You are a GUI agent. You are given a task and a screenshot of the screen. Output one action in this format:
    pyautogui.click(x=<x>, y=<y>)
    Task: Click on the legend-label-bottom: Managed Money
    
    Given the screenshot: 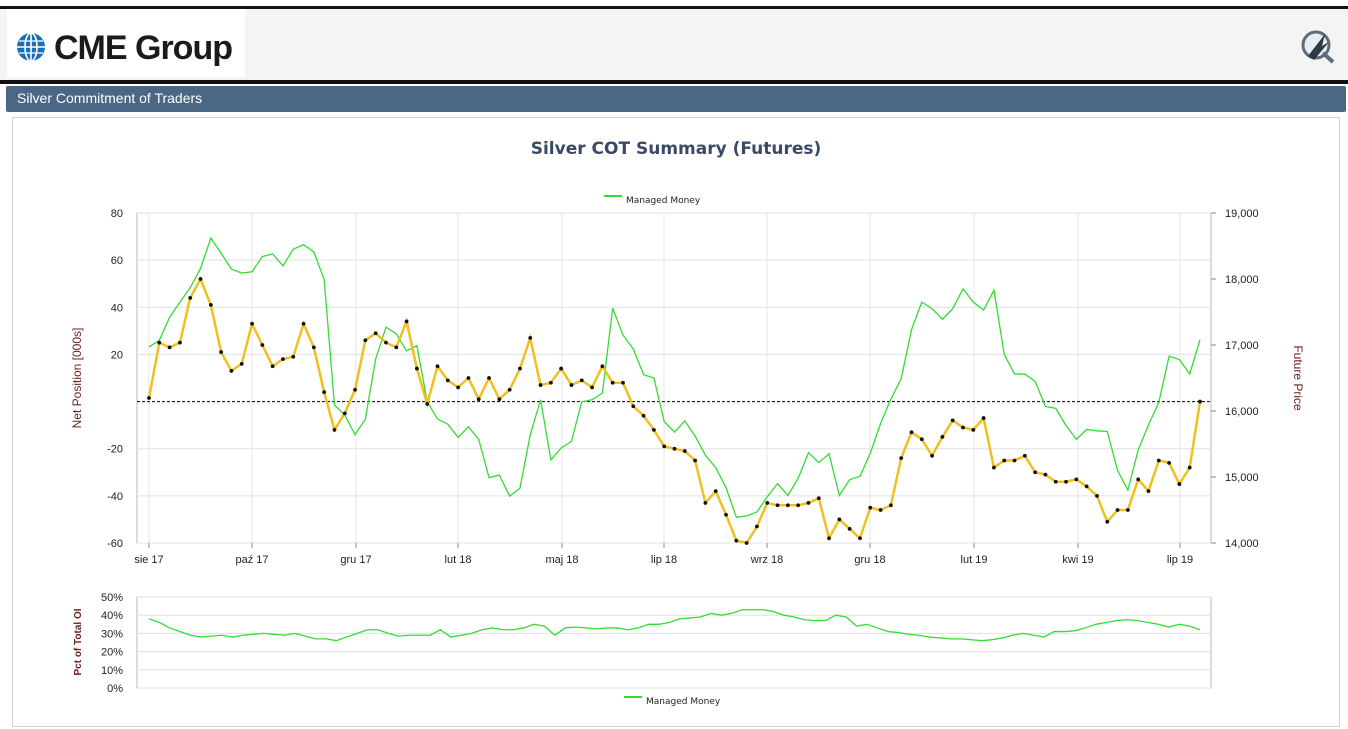 What is the action you would take?
    pyautogui.click(x=683, y=702)
    